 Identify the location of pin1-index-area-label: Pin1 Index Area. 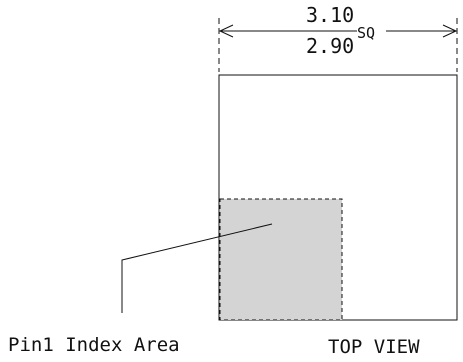
(94, 345).